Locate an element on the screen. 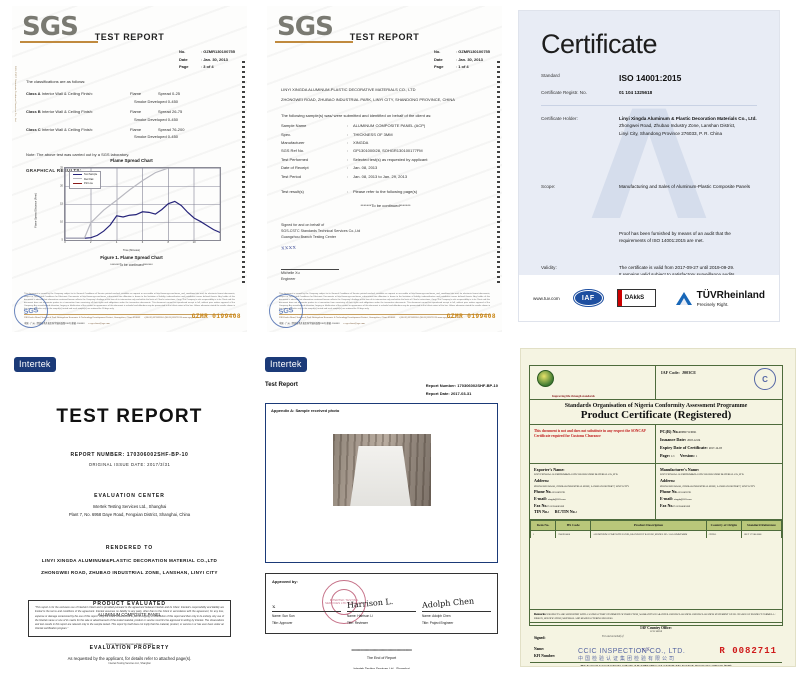 The height and width of the screenshot is (677, 800). certificate-serial-number: R 0082711 is located at coordinates (748, 651).